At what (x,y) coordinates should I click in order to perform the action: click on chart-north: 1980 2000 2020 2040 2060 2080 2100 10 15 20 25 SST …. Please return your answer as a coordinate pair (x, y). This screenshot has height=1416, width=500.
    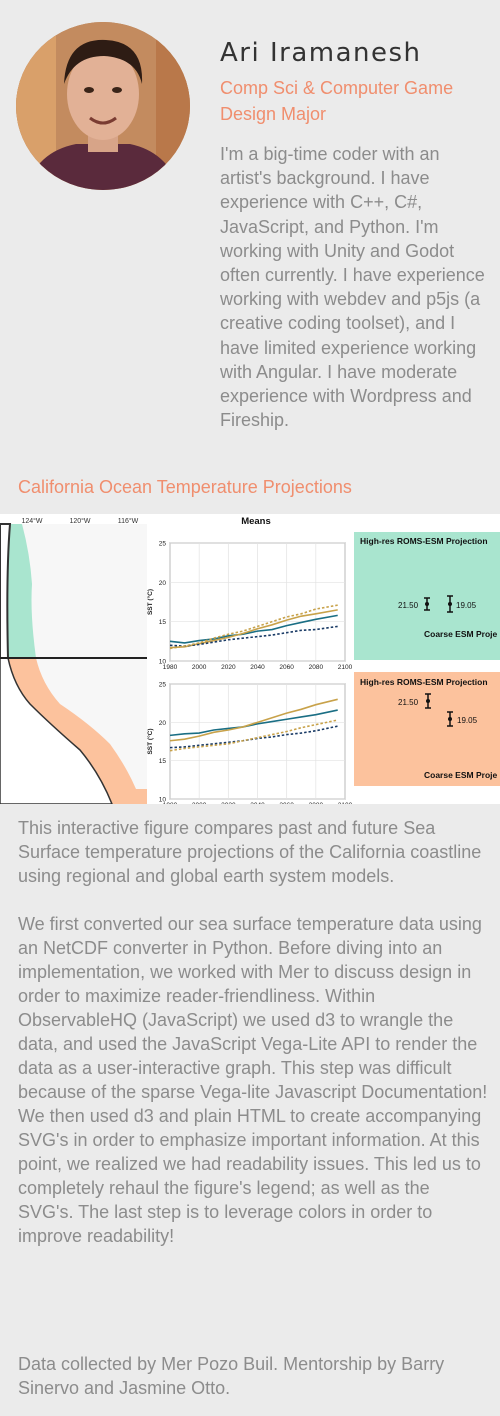
    Looking at the image, I should click on (249, 593).